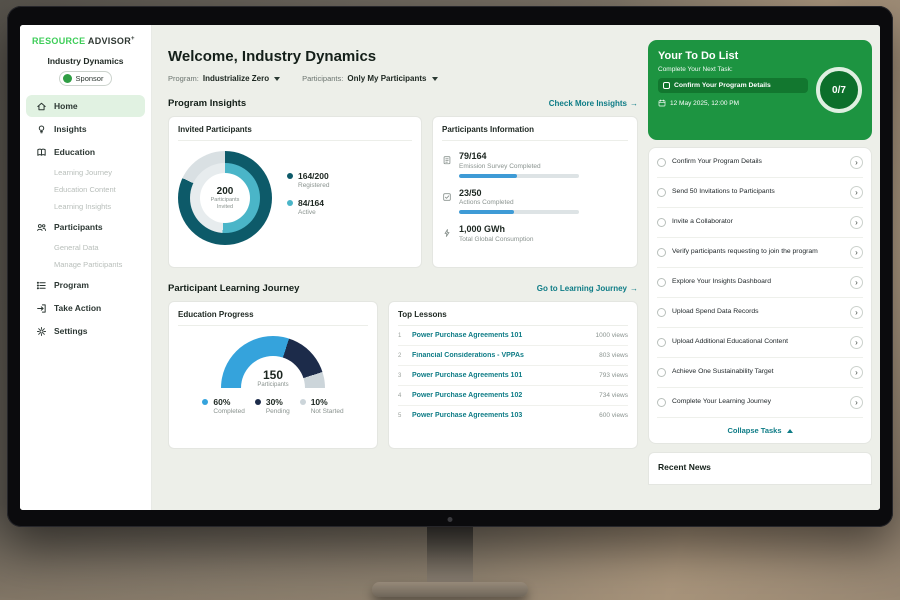 Image resolution: width=900 pixels, height=600 pixels. What do you see at coordinates (760, 283) in the screenshot?
I see `task-row-explore-insights: Explore Your Insights Dashboard ›` at bounding box center [760, 283].